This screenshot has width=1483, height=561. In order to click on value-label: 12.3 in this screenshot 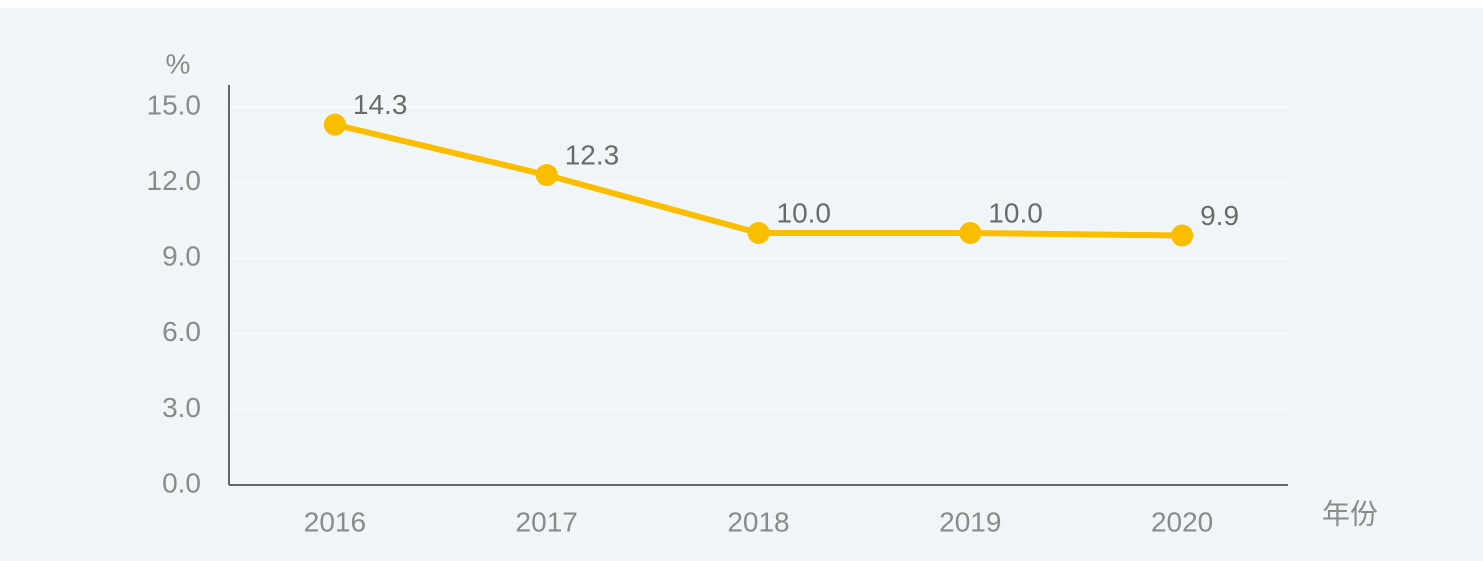, I will do `click(592, 154)`.